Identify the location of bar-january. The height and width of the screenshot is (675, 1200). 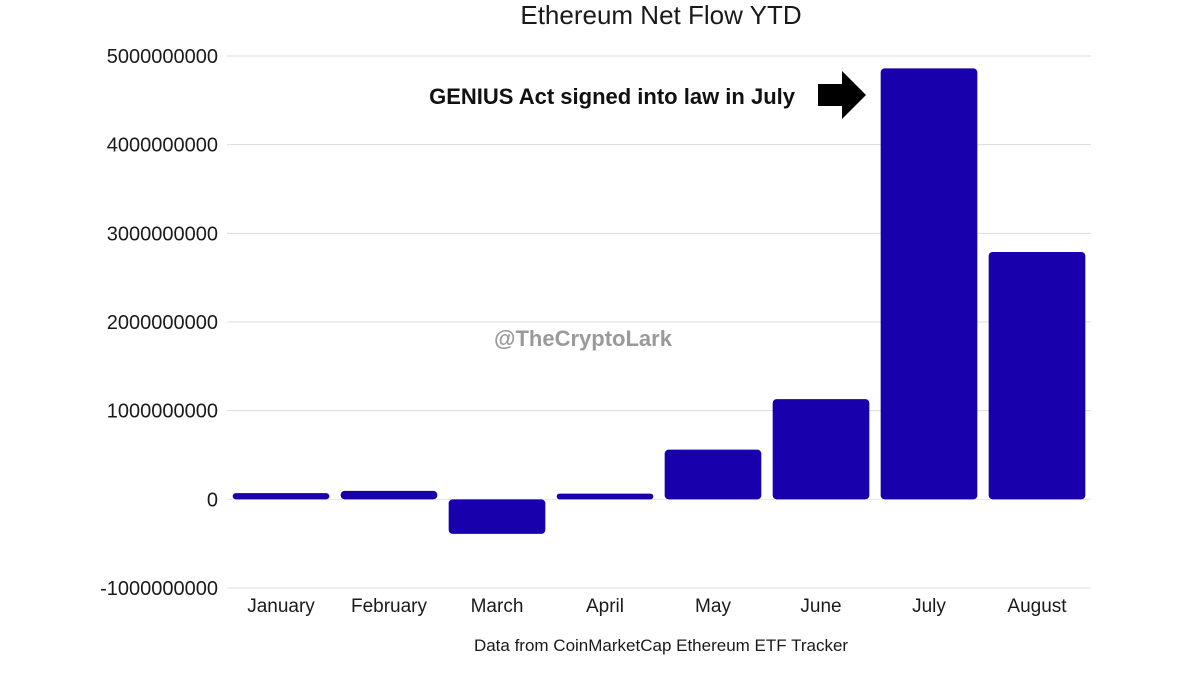
(281, 496).